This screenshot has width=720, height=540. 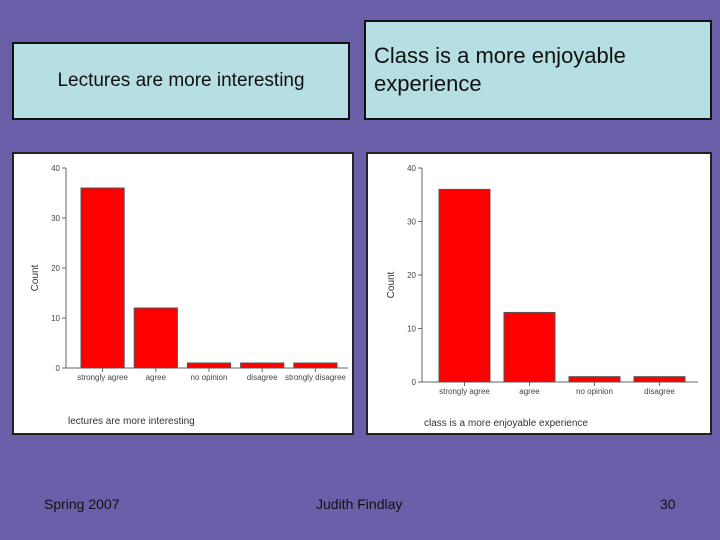 I want to click on slide-title-left-text: Lectures are more interesting, so click(x=181, y=80).